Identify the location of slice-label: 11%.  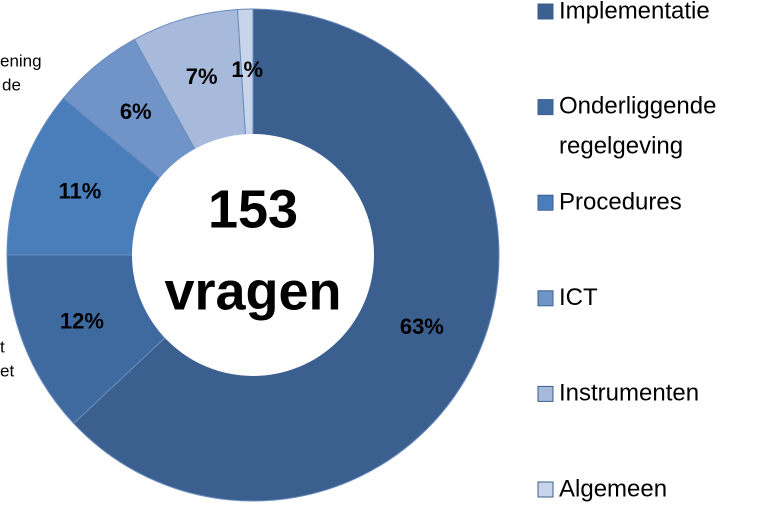
(79, 190).